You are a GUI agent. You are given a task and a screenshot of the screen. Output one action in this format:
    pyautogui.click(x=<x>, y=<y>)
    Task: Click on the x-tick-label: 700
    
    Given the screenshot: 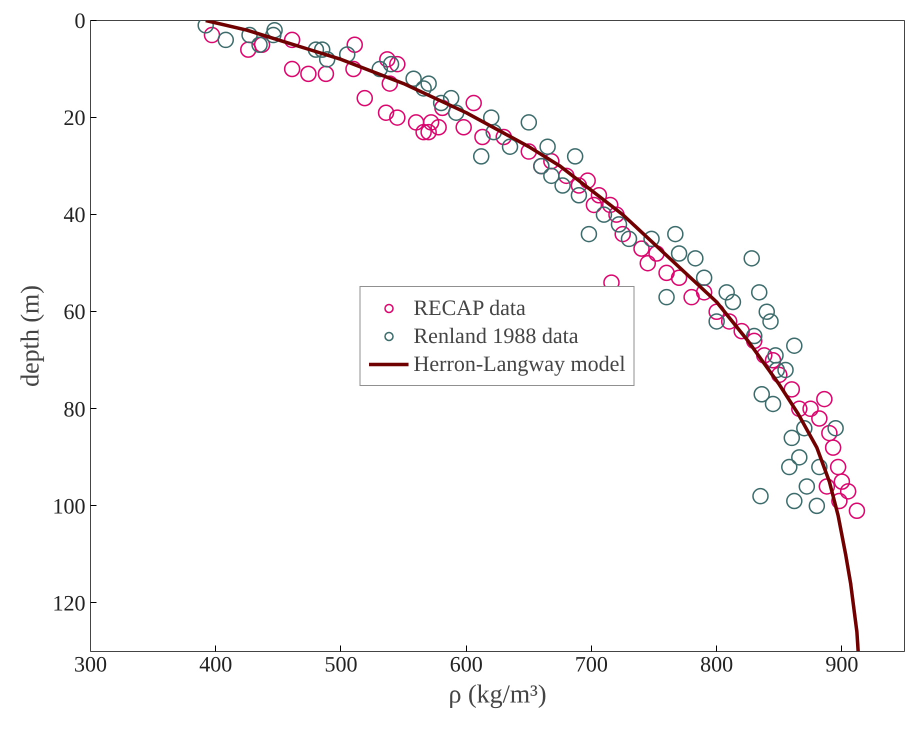 What is the action you would take?
    pyautogui.click(x=591, y=664)
    